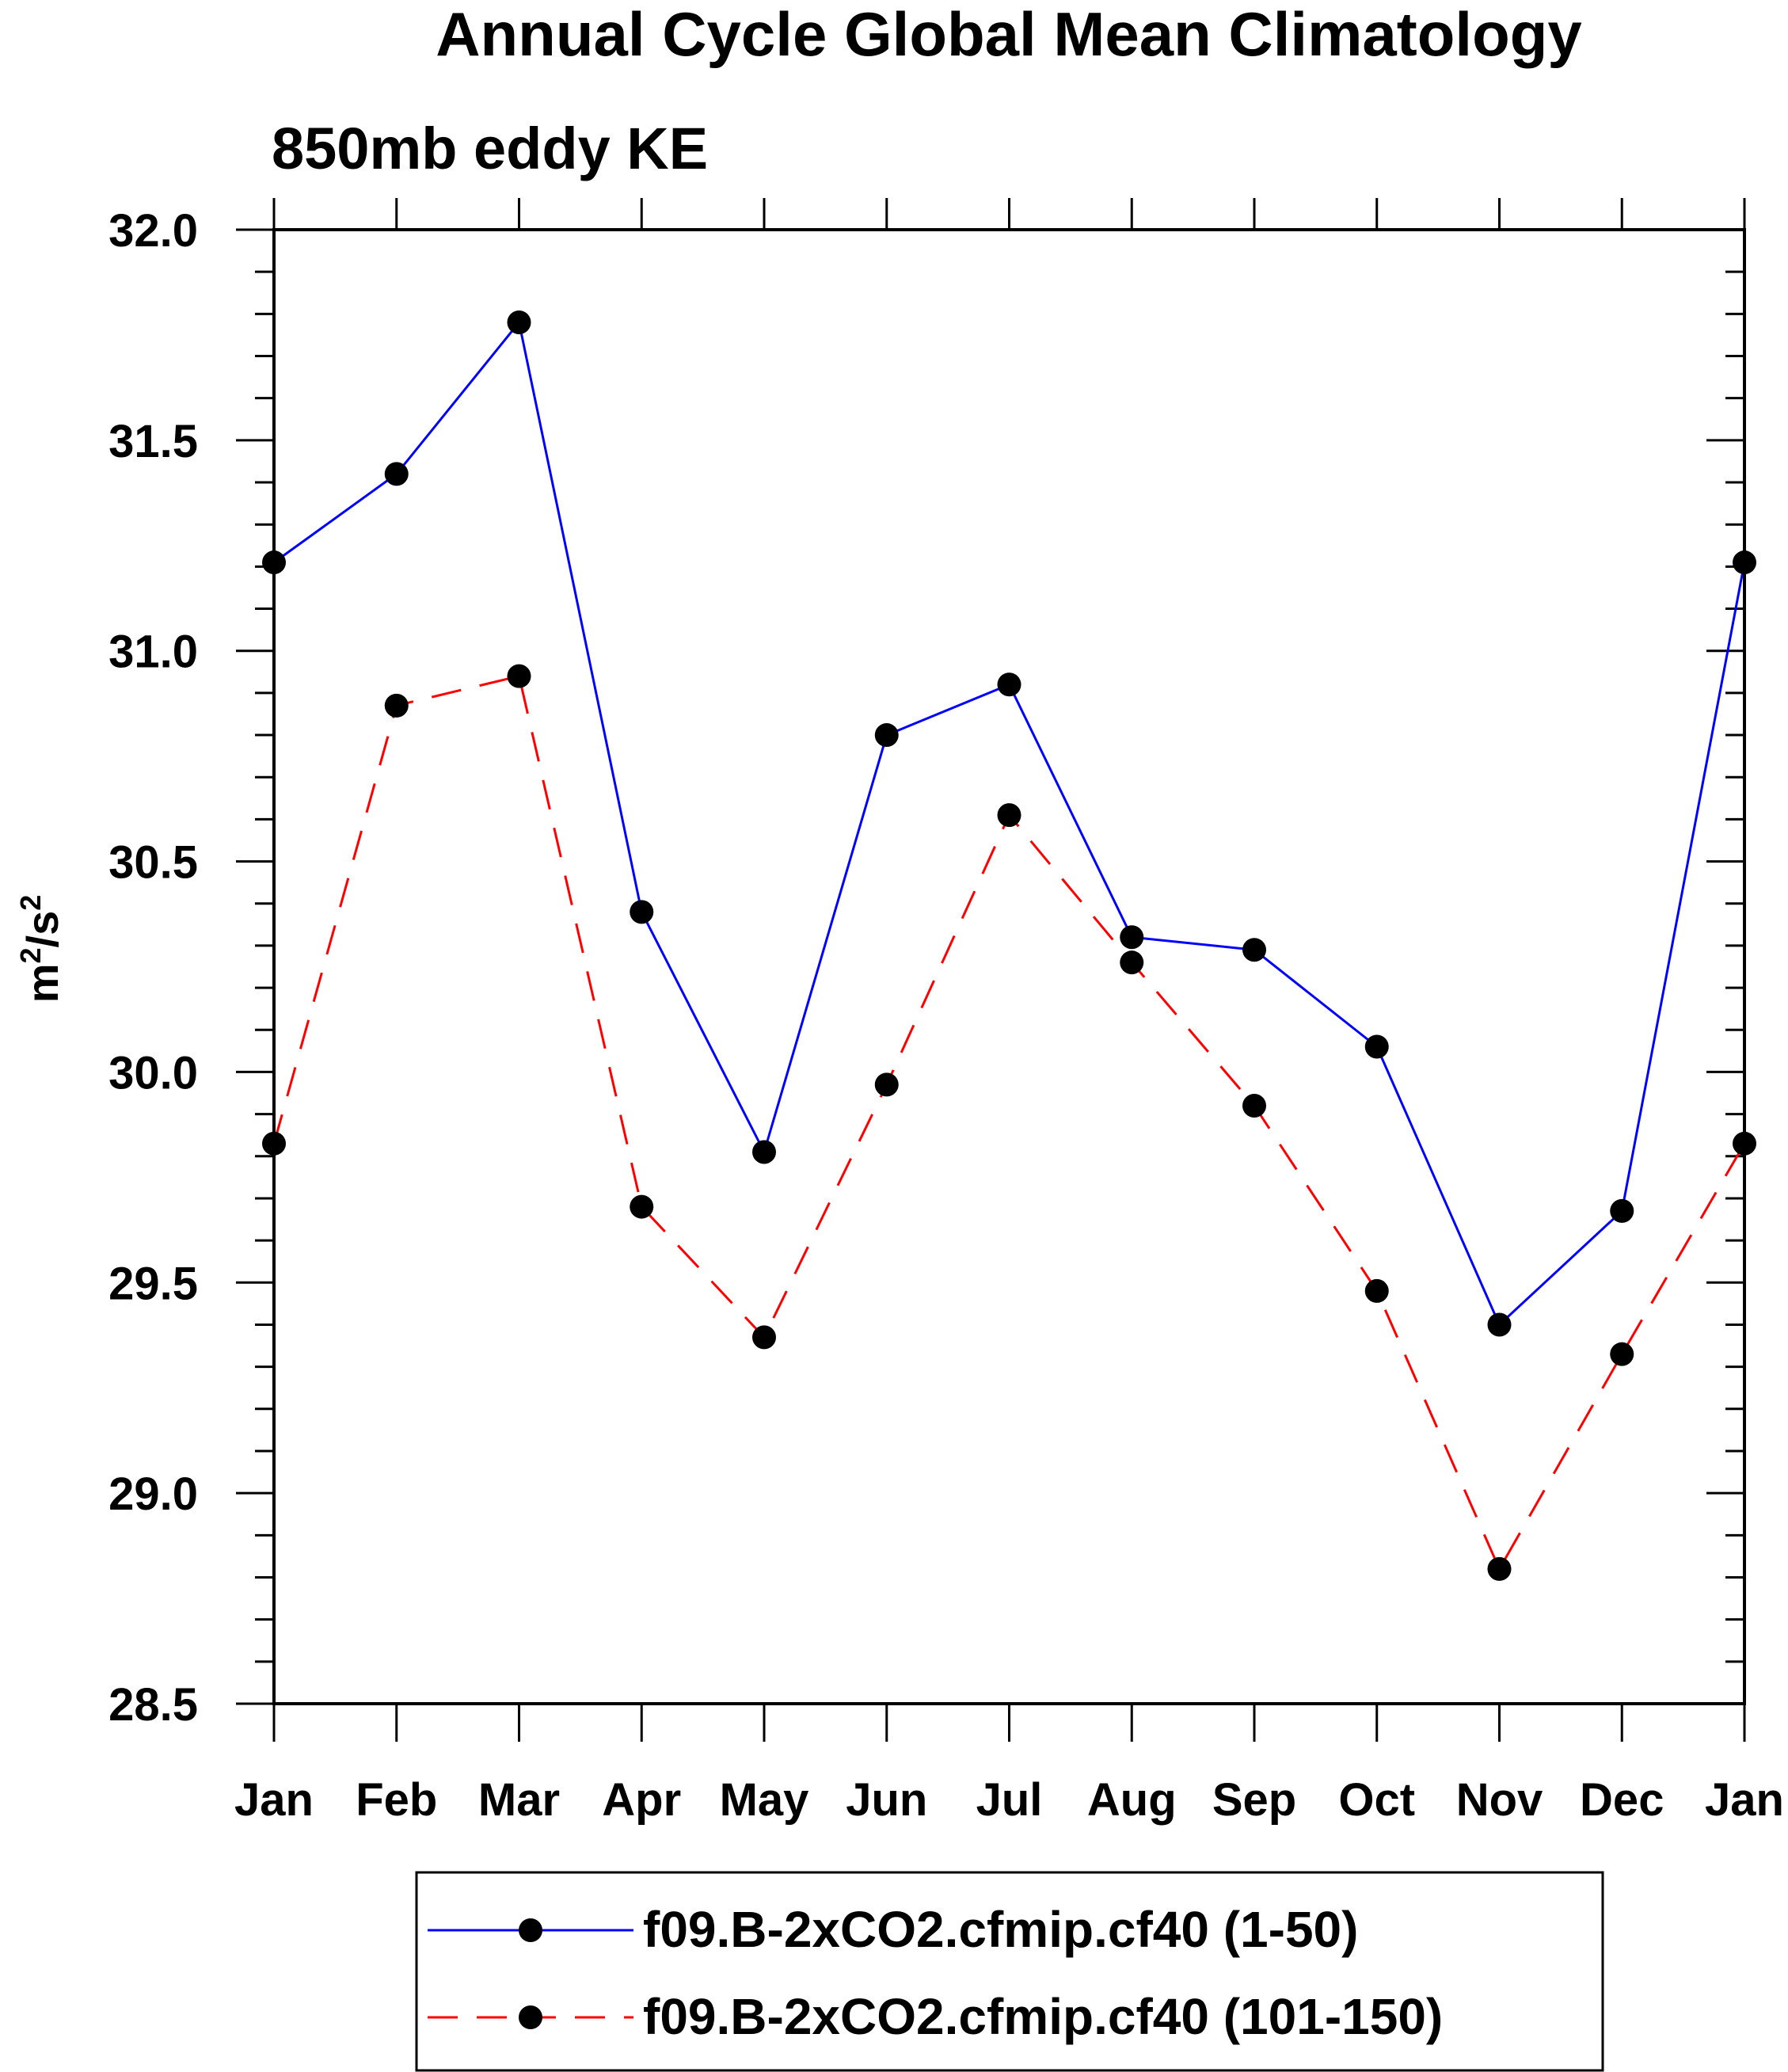  What do you see at coordinates (153, 231) in the screenshot?
I see `y-tick-label: 32.0` at bounding box center [153, 231].